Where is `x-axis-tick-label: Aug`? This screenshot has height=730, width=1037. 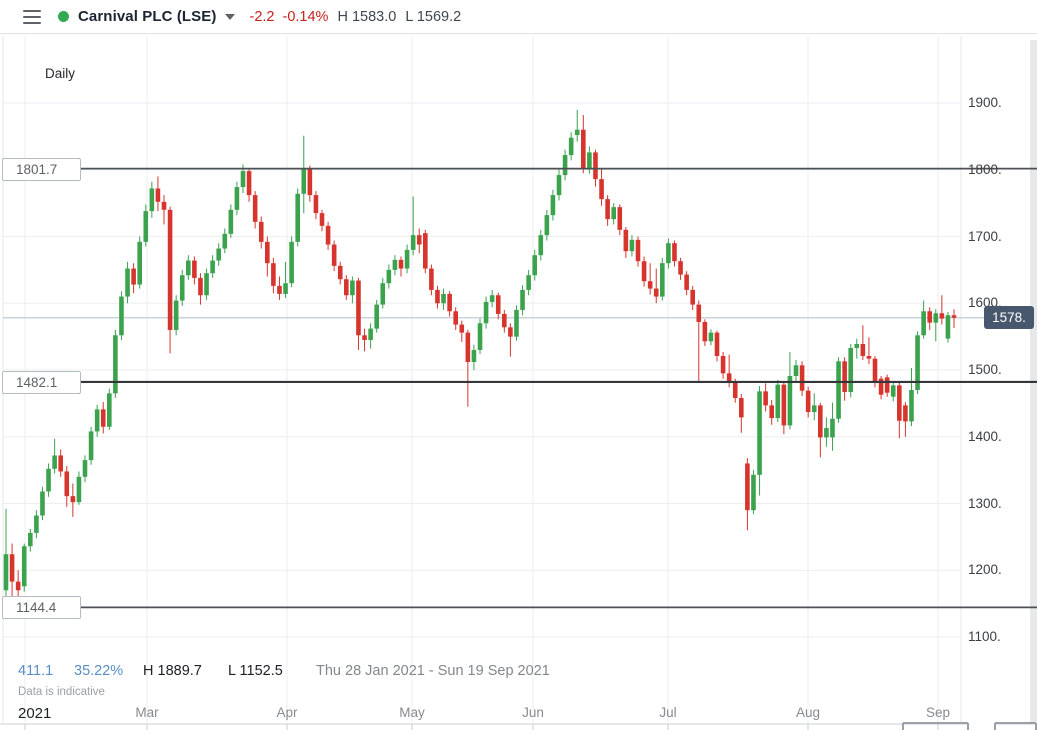
x-axis-tick-label: Aug is located at coordinates (808, 712).